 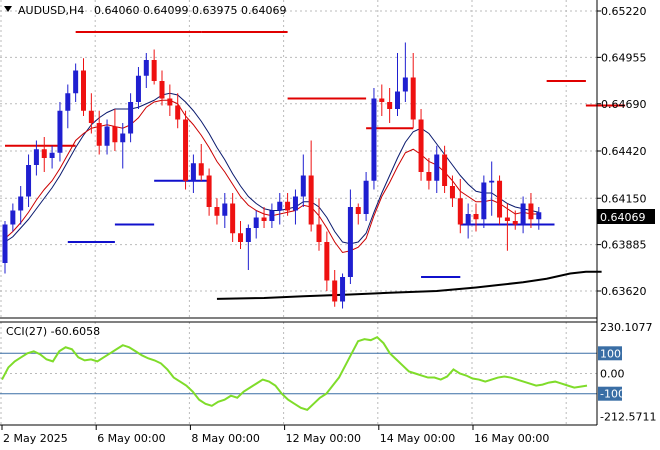 I want to click on cci-axis-label: 230.1077, so click(x=626, y=327).